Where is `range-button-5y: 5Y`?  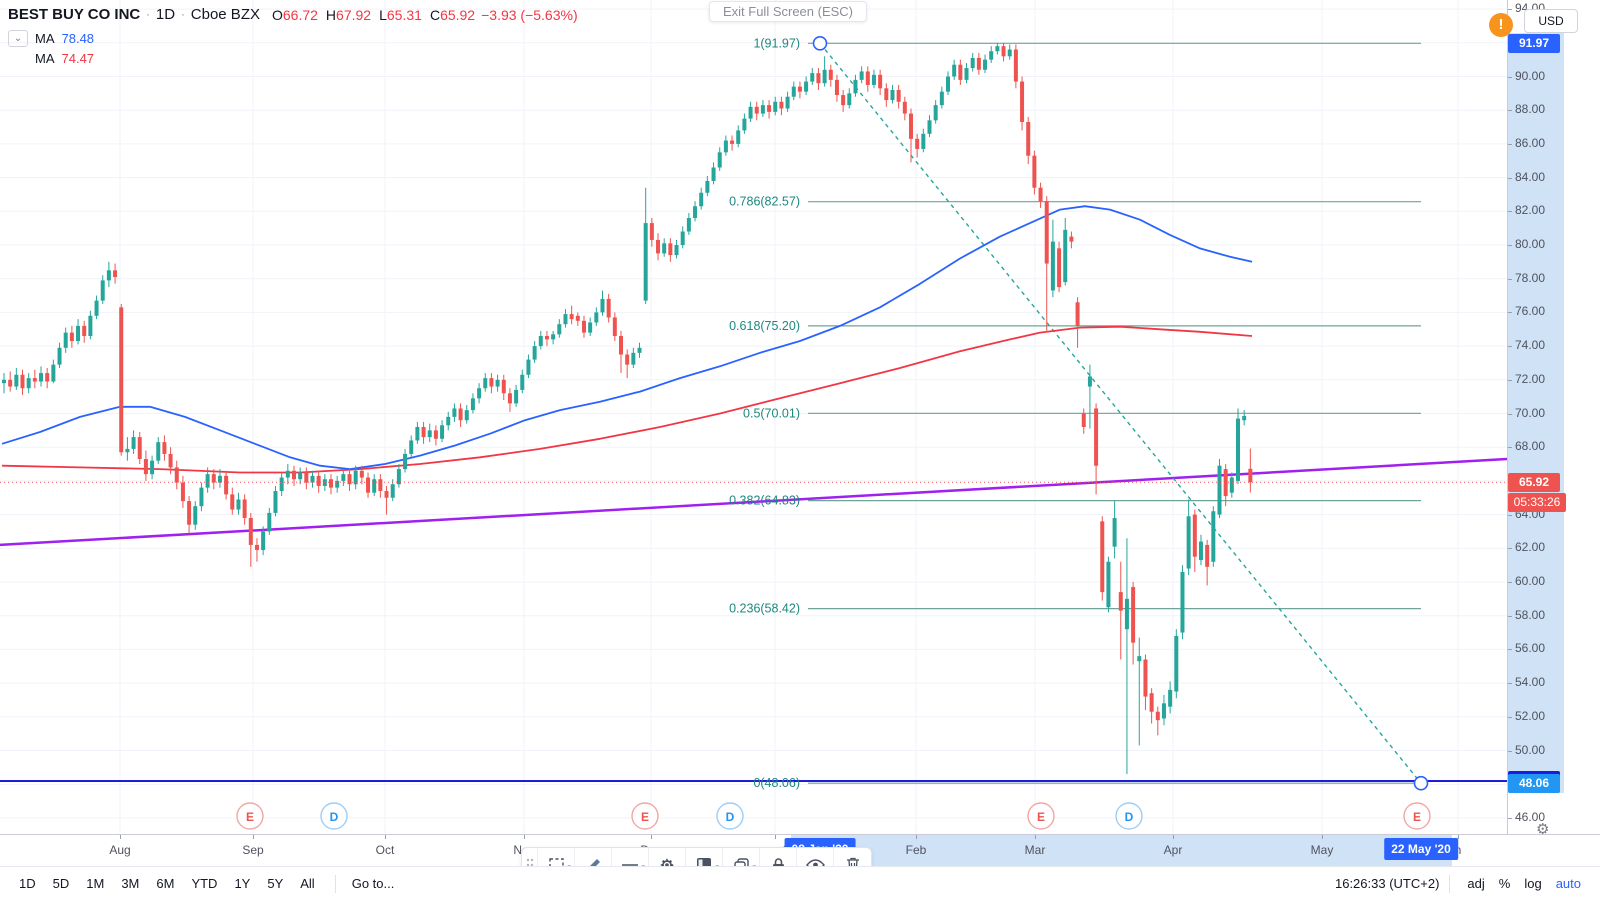
range-button-5y: 5Y is located at coordinates (275, 883).